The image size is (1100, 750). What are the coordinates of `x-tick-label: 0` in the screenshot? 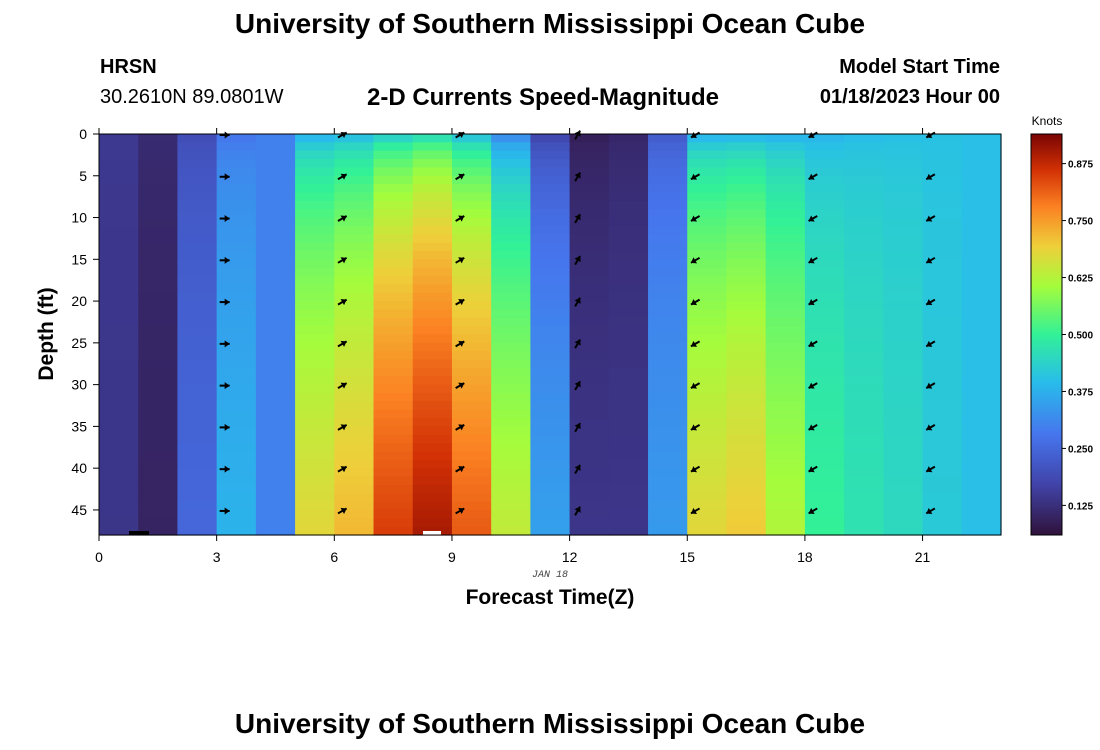 It's located at (99, 557).